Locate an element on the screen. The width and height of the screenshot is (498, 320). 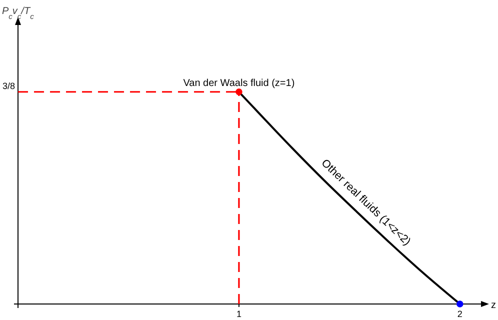
text: P$_{c}$v$_{c}$/T$_{c}$ is located at coordinates (18, 13).